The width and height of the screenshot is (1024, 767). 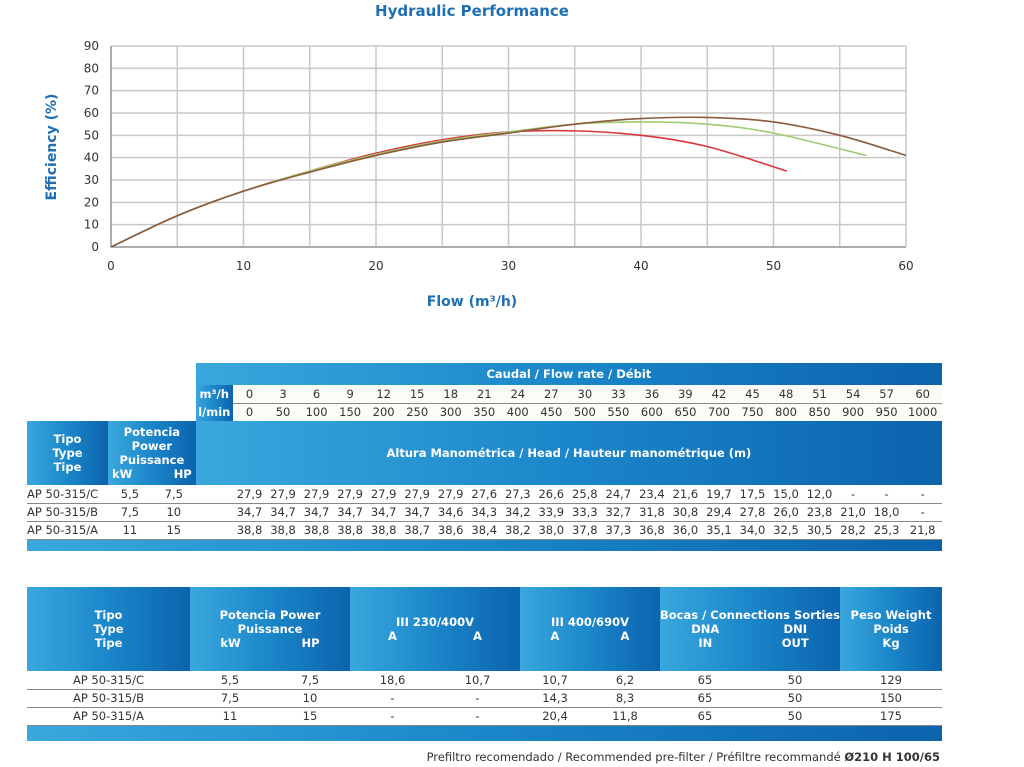 I want to click on head-cell: 36,8, so click(x=652, y=530).